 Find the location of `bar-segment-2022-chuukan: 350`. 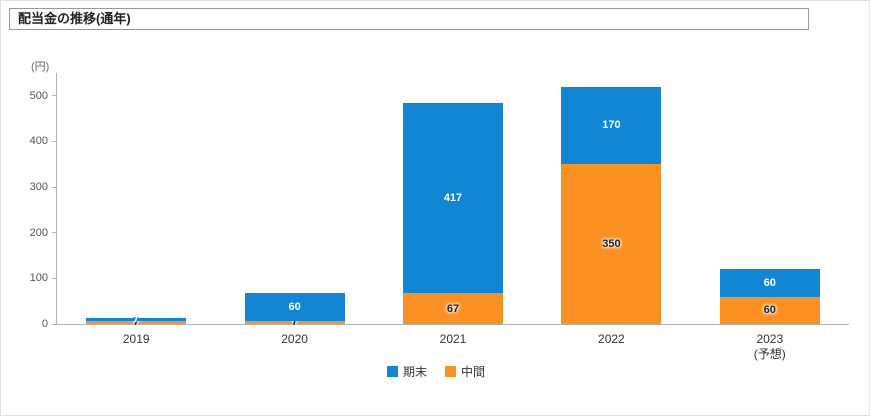

bar-segment-2022-chuukan: 350 is located at coordinates (611, 244).